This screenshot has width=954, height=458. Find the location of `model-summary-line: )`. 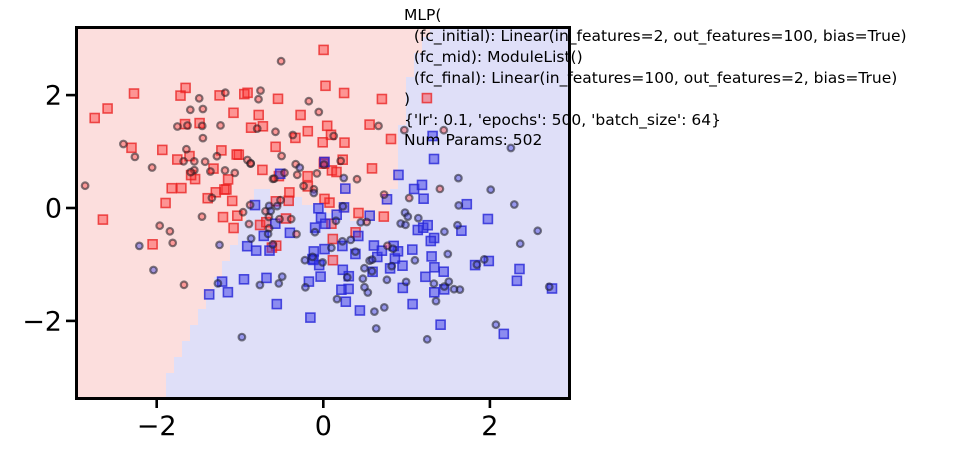

model-summary-line: ) is located at coordinates (407, 98).